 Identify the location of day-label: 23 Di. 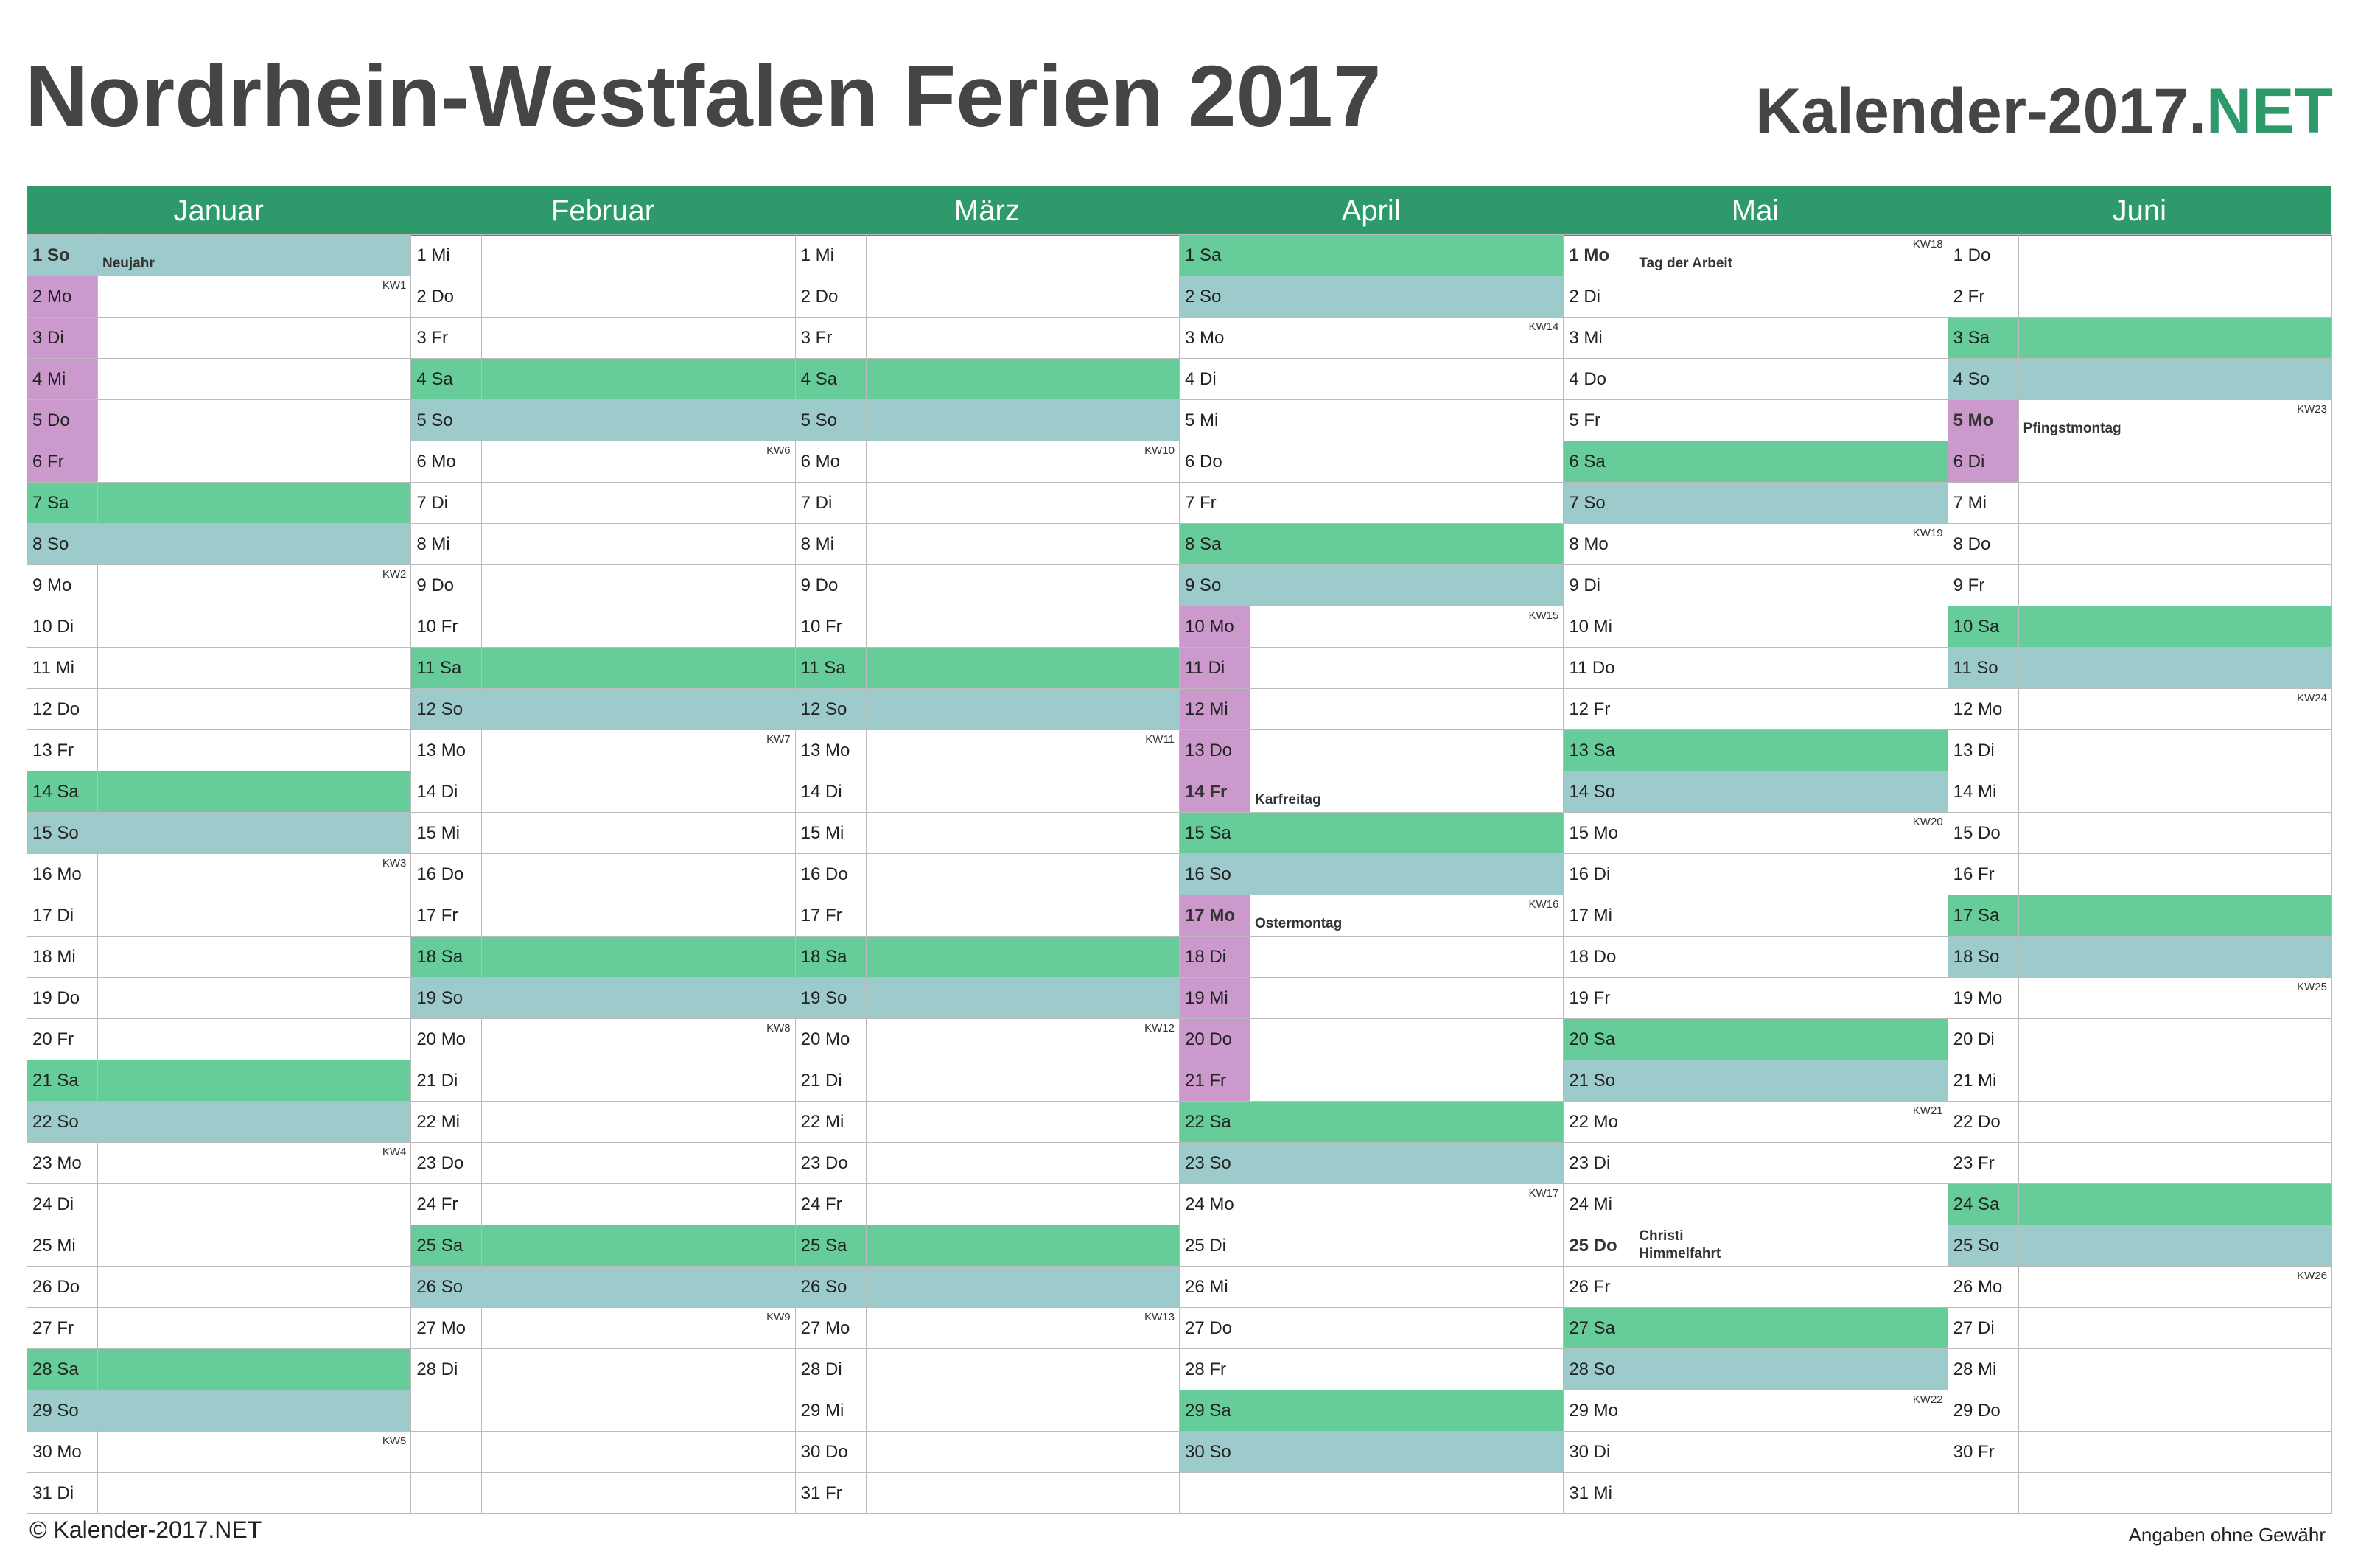
(1599, 1163).